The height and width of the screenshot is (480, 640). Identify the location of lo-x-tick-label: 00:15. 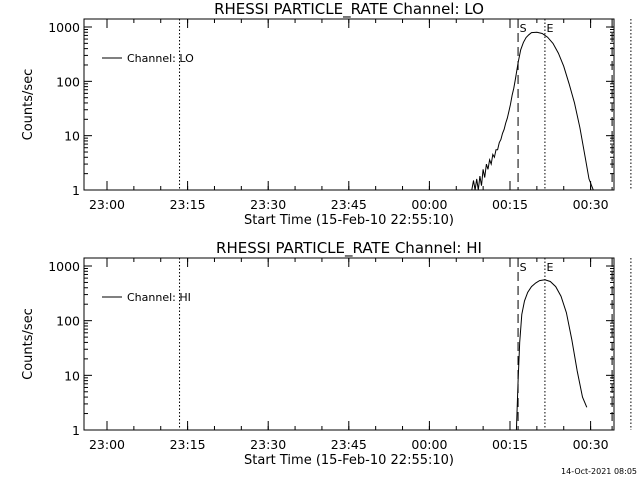
(510, 204).